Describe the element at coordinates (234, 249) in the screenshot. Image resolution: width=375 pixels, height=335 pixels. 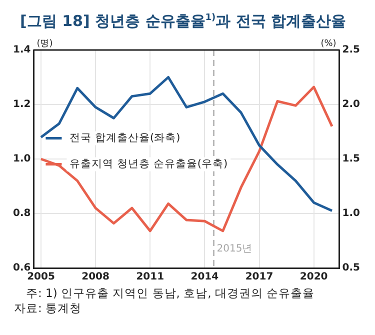
I see `ref-line-label: 2015년` at that location.